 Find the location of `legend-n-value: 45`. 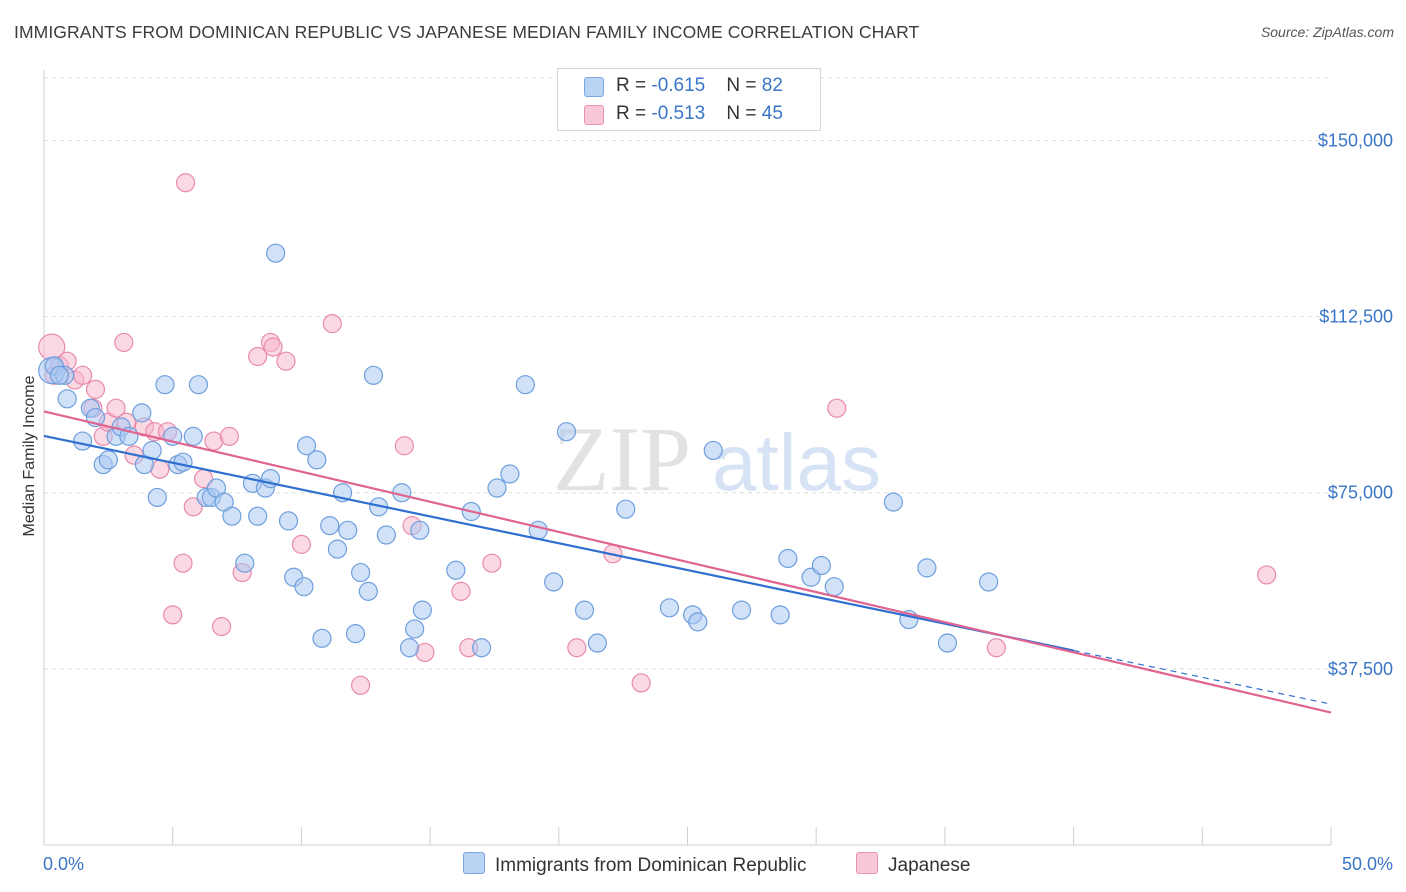

legend-n-value: 45 is located at coordinates (772, 113).